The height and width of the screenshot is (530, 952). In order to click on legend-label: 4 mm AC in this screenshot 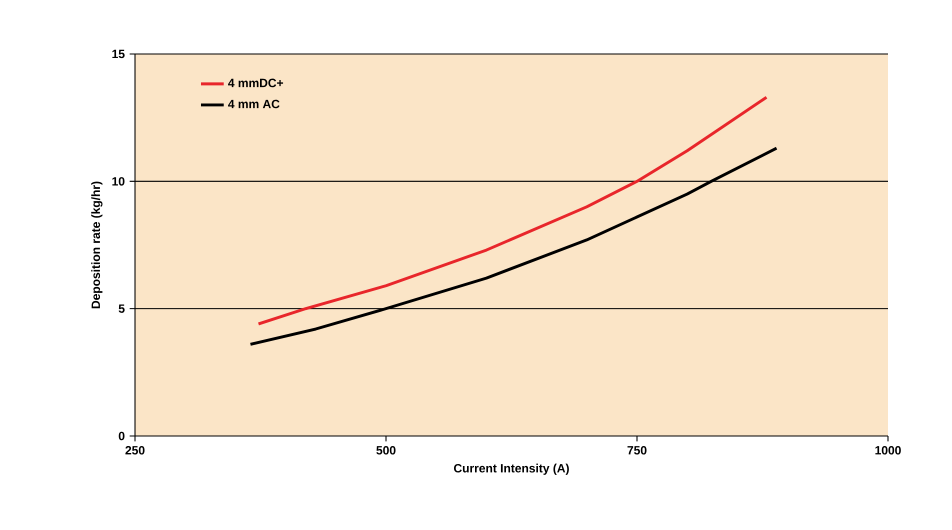, I will do `click(254, 104)`.